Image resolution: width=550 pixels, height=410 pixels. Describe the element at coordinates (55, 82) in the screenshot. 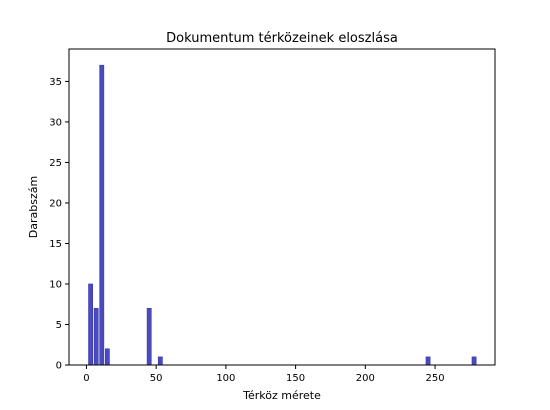

I see `y-tick-label: 35` at that location.